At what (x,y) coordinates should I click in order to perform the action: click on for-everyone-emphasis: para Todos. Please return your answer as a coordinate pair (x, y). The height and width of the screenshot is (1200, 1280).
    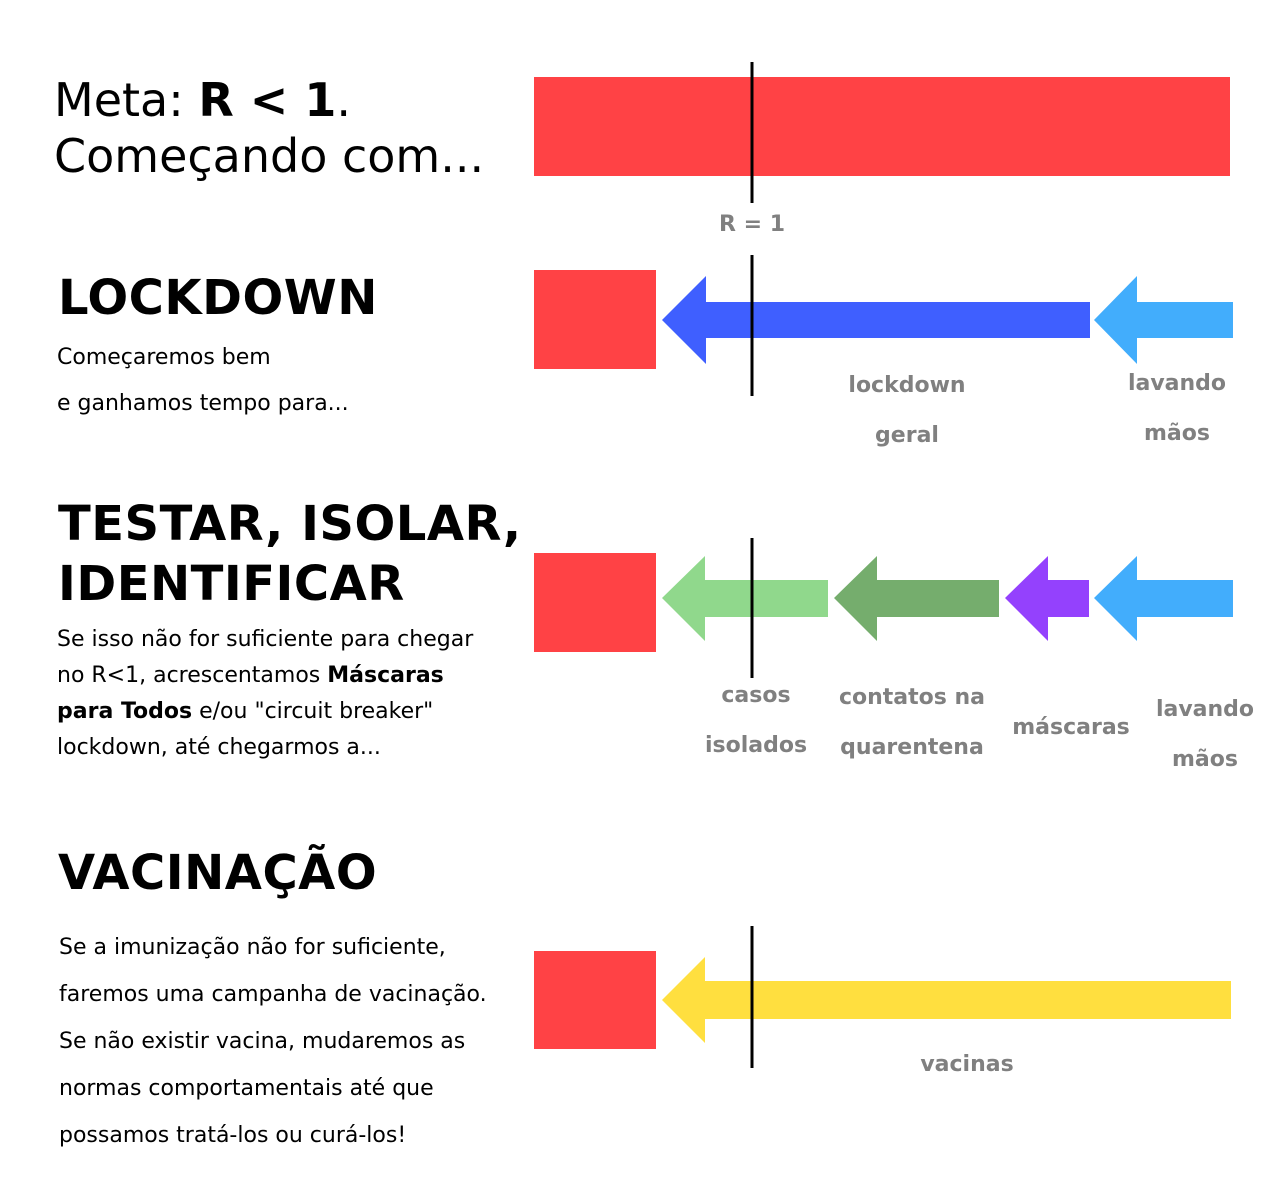
    Looking at the image, I should click on (125, 711).